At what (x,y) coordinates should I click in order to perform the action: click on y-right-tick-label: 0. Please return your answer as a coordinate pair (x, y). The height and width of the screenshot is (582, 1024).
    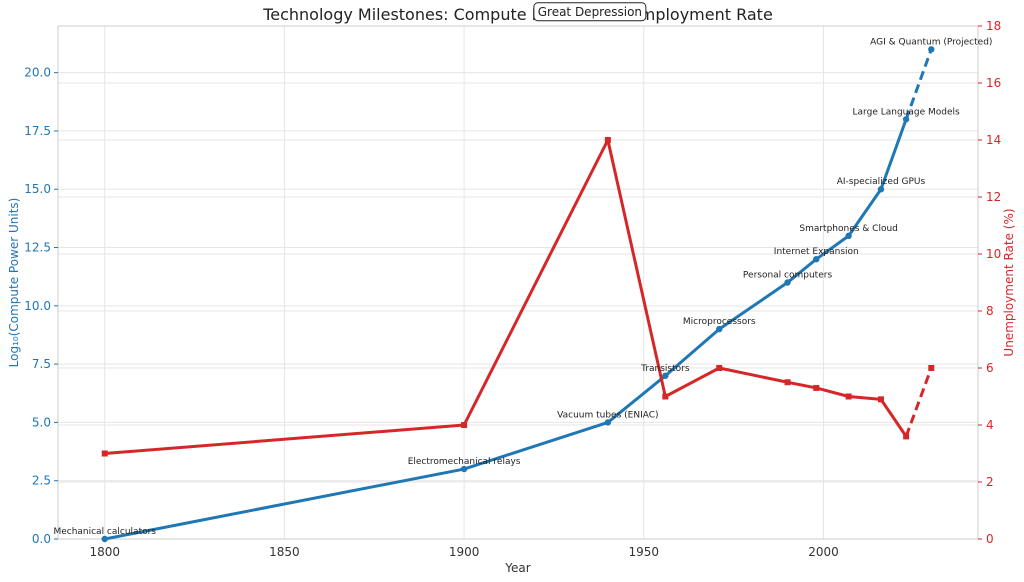
    Looking at the image, I should click on (990, 539).